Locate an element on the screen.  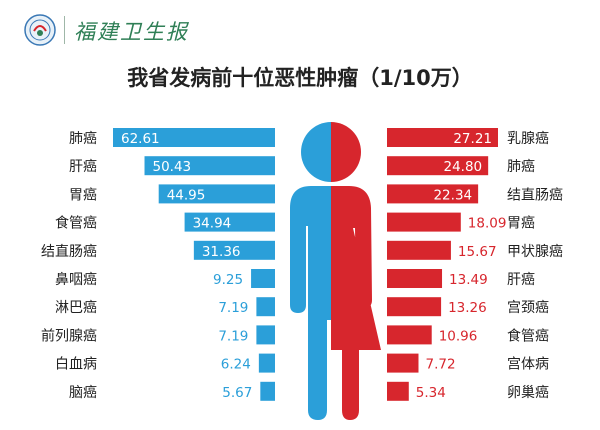
brand-name: 福建卫生报 is located at coordinates (131, 32).